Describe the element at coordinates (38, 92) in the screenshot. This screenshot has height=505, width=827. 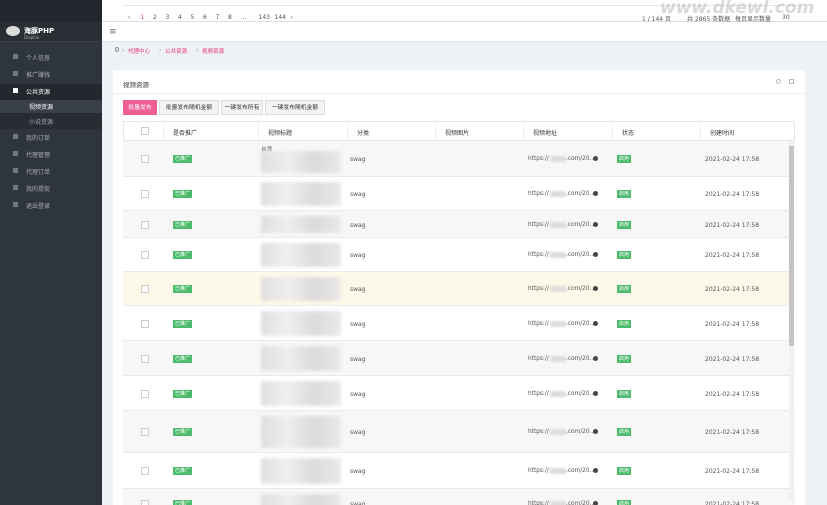
I see `menu-item: 公共资源` at that location.